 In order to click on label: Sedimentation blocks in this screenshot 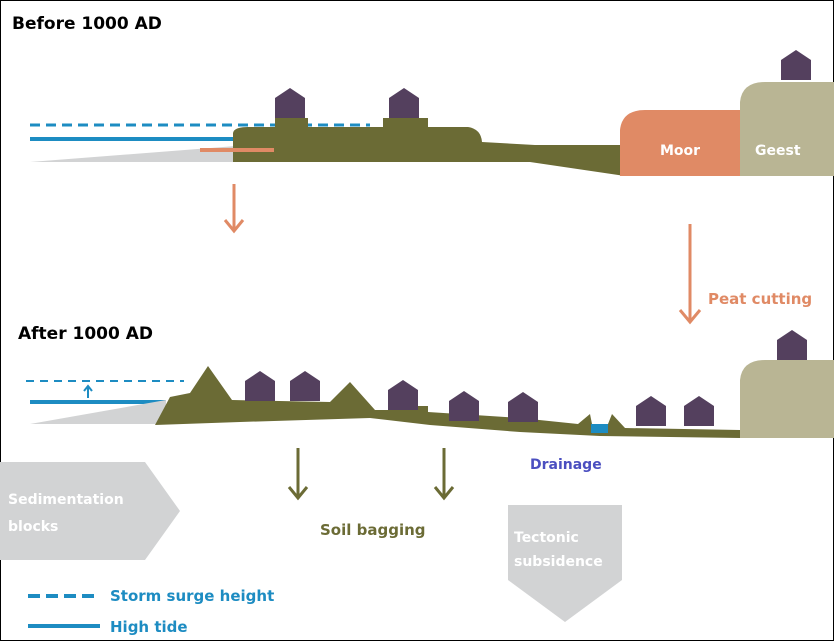, I will do `click(68, 513)`.